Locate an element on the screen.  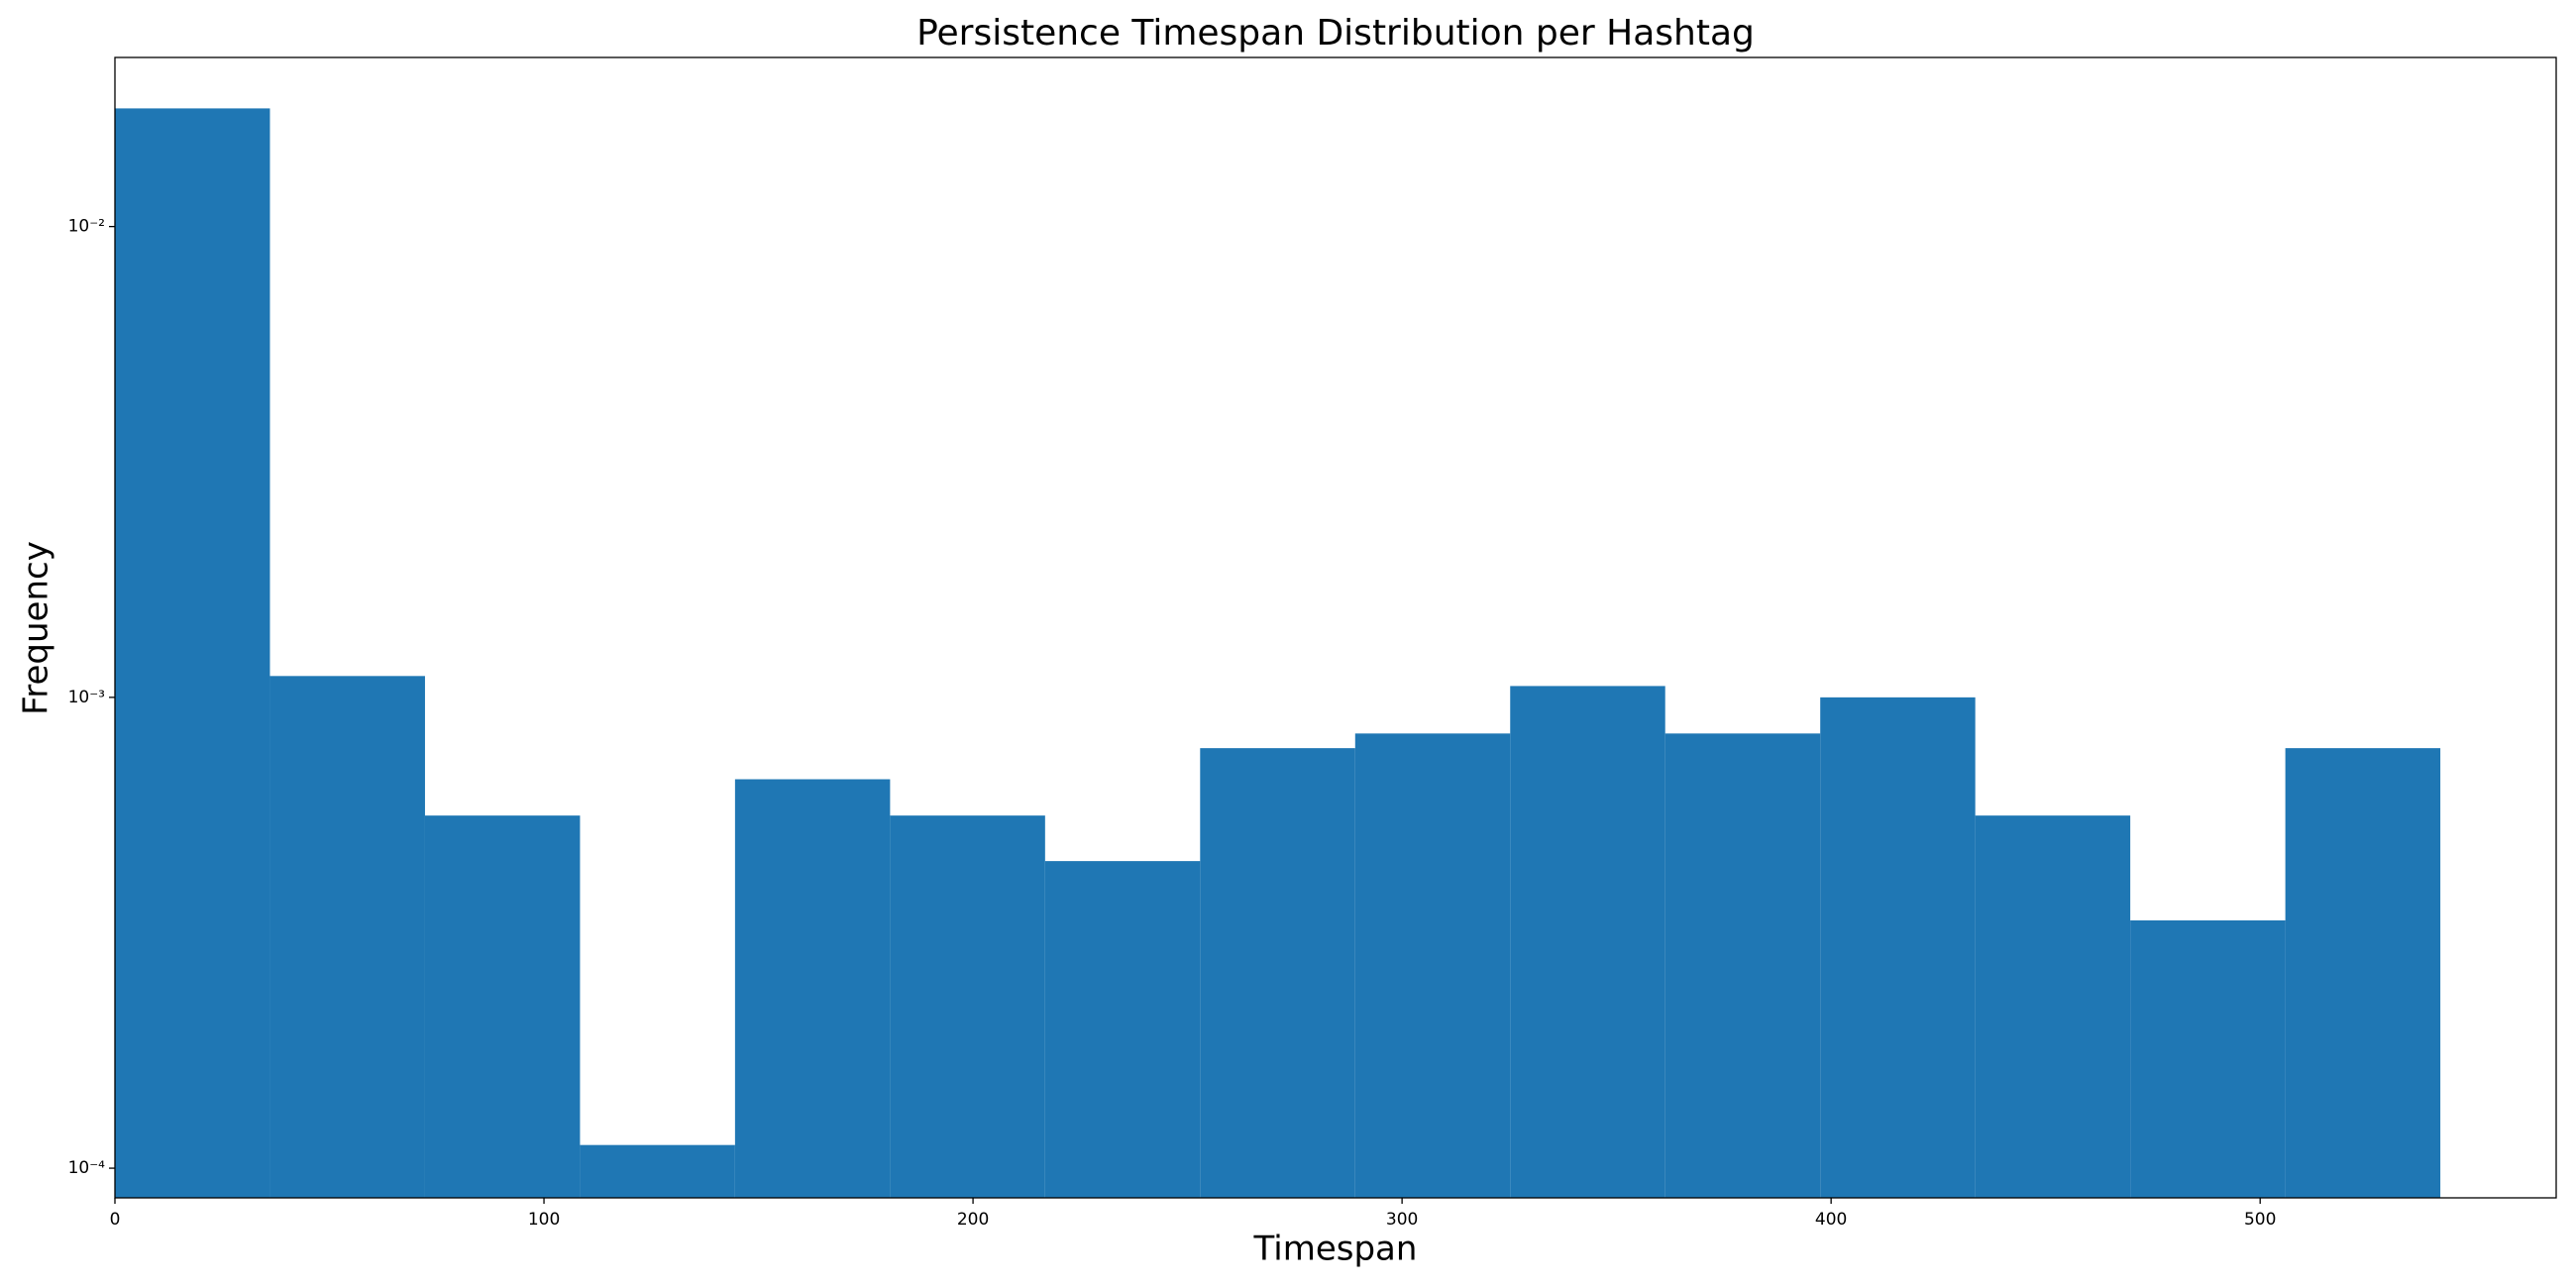
y-tick-label: 10⁻³ is located at coordinates (86, 697).